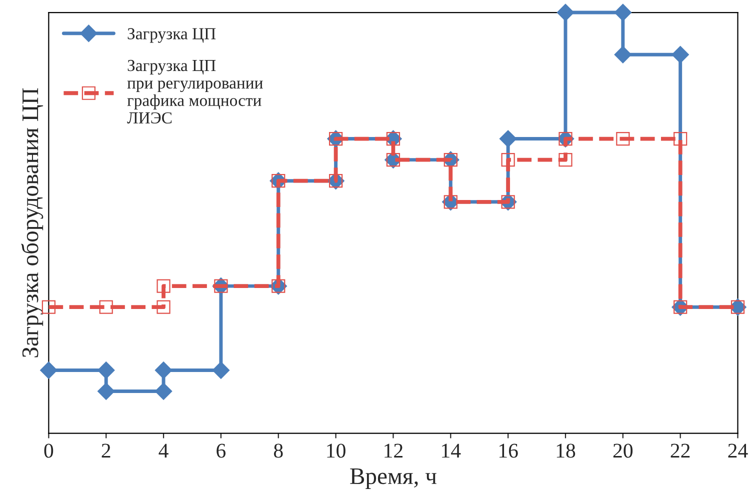 This screenshot has width=749, height=501. Describe the element at coordinates (393, 478) in the screenshot. I see `x-axis-title: Время, ч` at that location.